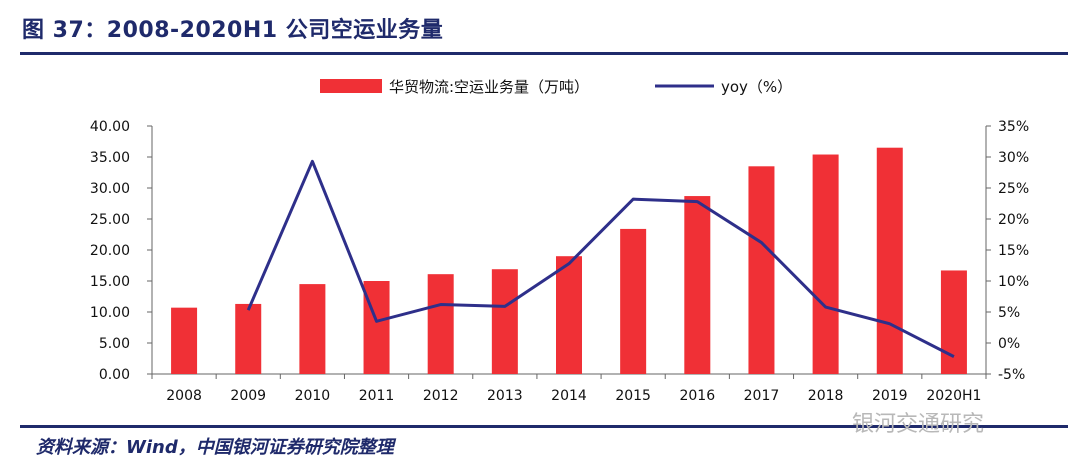 The image size is (1080, 468). I want to click on y-right-tick-label: 10%, so click(1013, 282).